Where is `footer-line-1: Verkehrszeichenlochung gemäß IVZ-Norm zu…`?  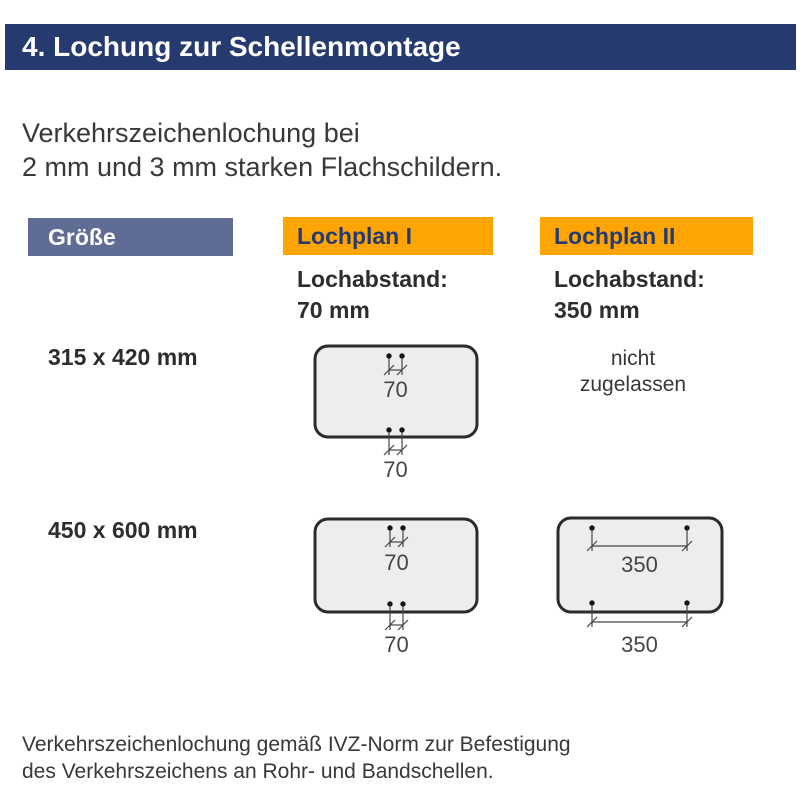
footer-line-1: Verkehrszeichenlochung gemäß IVZ-Norm zu… is located at coordinates (296, 744).